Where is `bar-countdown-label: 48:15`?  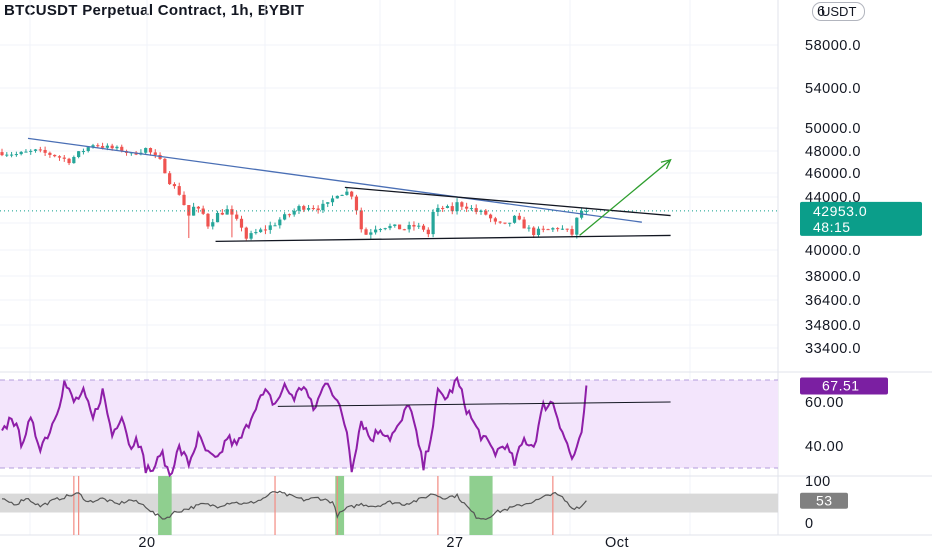
bar-countdown-label: 48:15 is located at coordinates (832, 227).